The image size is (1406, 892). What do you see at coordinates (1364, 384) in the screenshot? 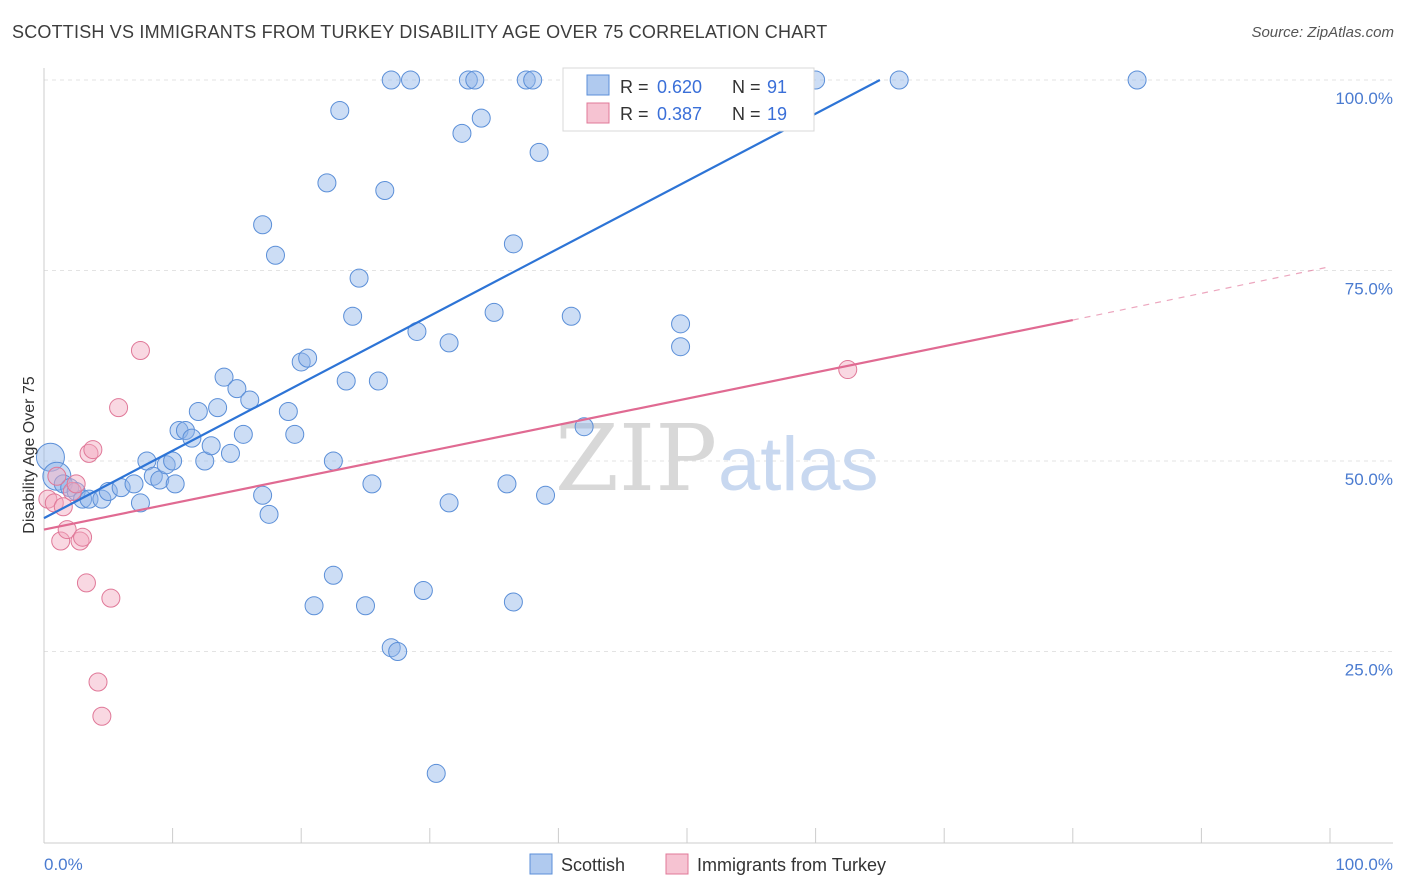
I see `y-tick-labels: 100.0% 75.0% 50.0% 25.0%` at bounding box center [1364, 384].